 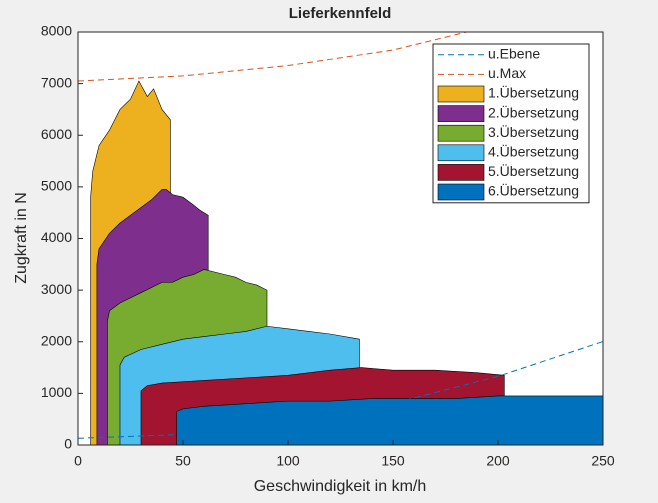 I want to click on y-tick-label: 3000, so click(x=56, y=289).